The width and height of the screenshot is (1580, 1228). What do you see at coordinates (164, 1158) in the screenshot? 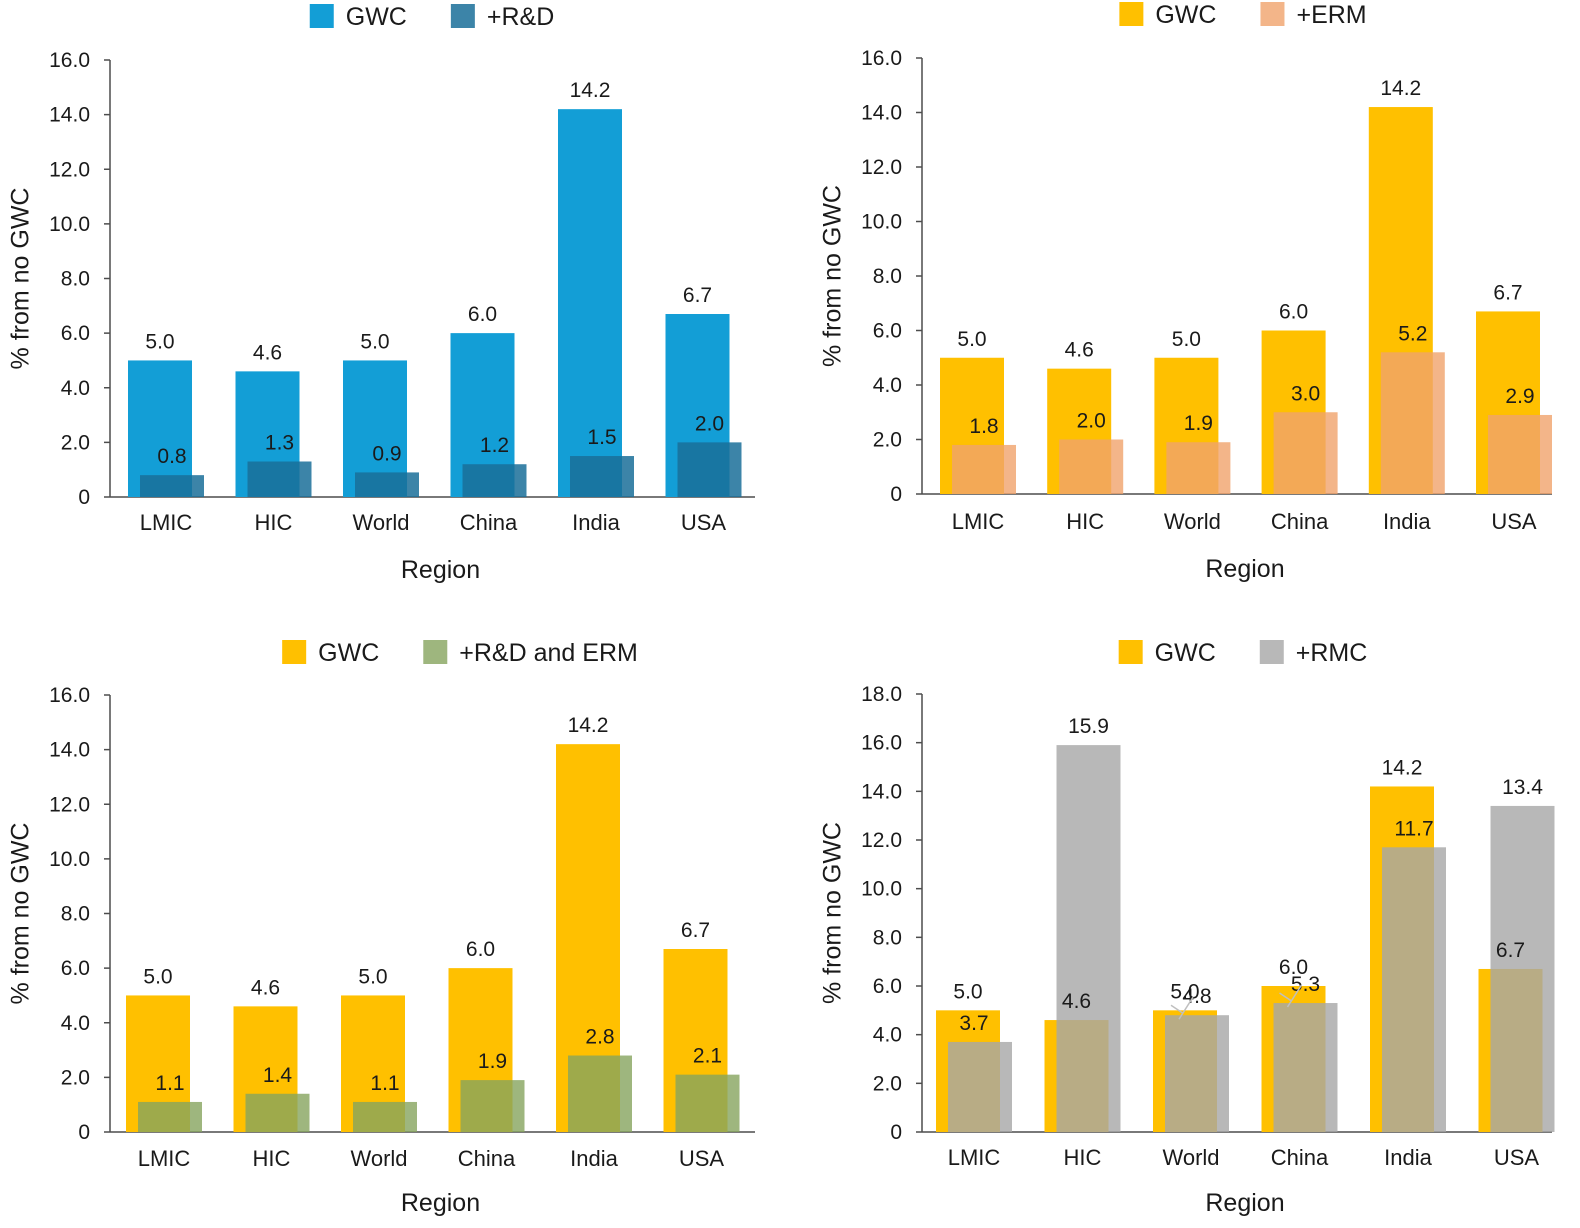
I see `x-tick-label-lmic: LMIC` at bounding box center [164, 1158].